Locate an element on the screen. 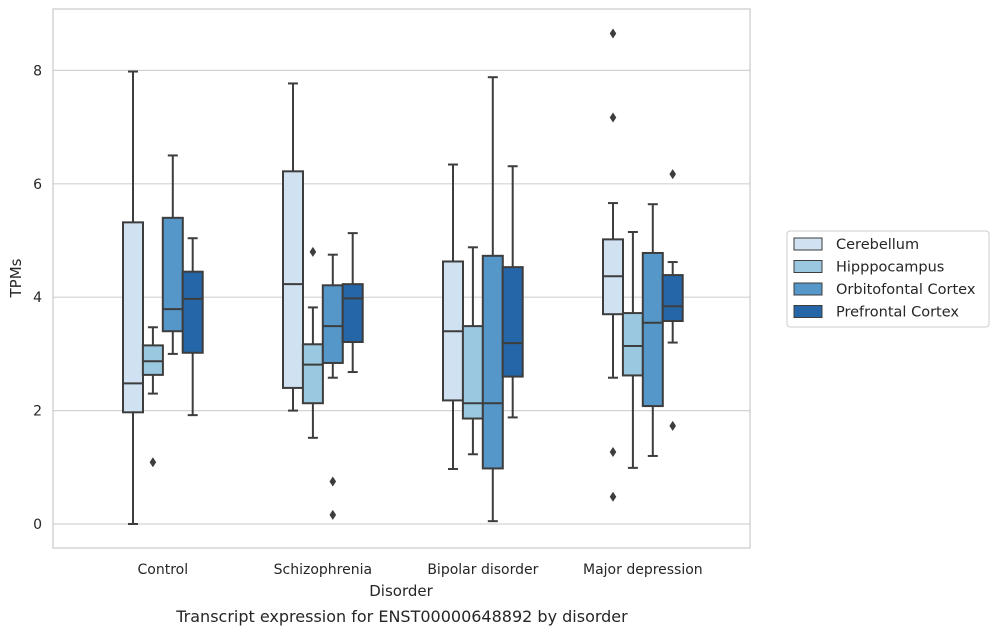  x-tick-label: Major depression is located at coordinates (643, 570).